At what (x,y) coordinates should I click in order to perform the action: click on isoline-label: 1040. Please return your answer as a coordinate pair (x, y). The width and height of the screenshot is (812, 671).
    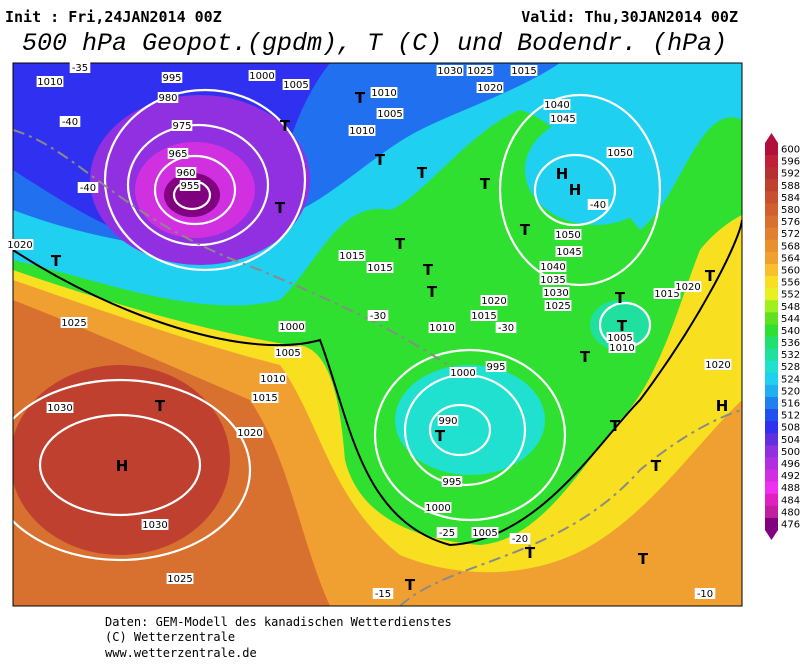
    Looking at the image, I should click on (556, 105).